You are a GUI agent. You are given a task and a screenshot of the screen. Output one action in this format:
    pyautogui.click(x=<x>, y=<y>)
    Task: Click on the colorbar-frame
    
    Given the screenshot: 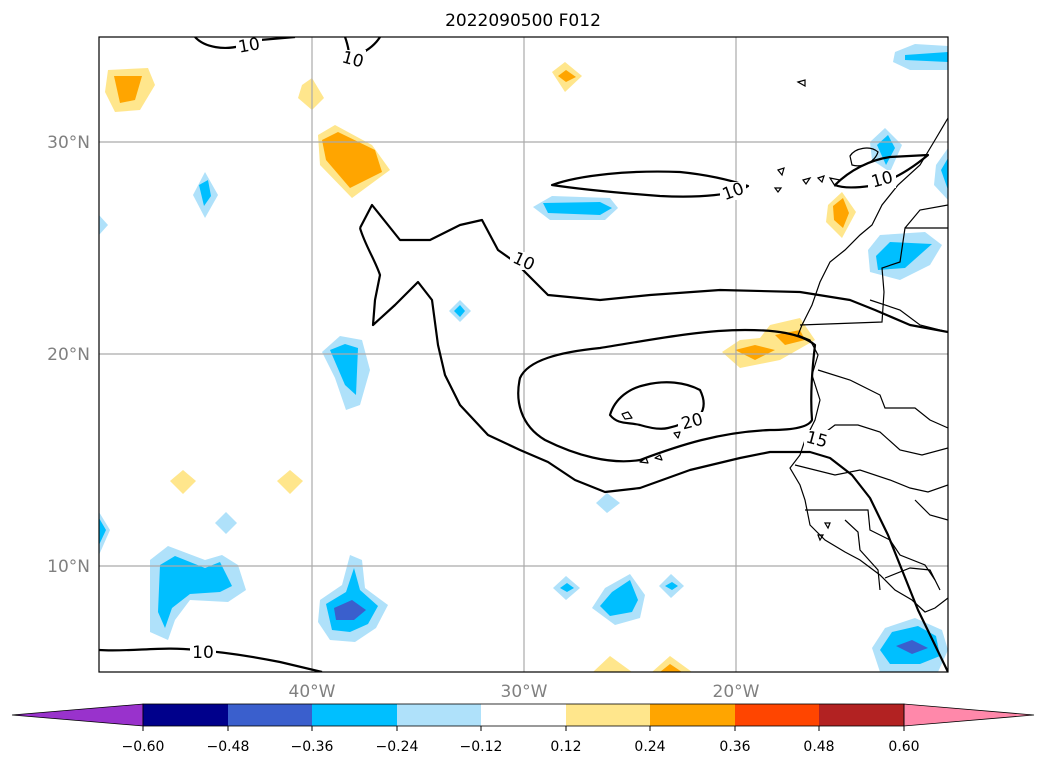 What is the action you would take?
    pyautogui.click(x=523, y=715)
    